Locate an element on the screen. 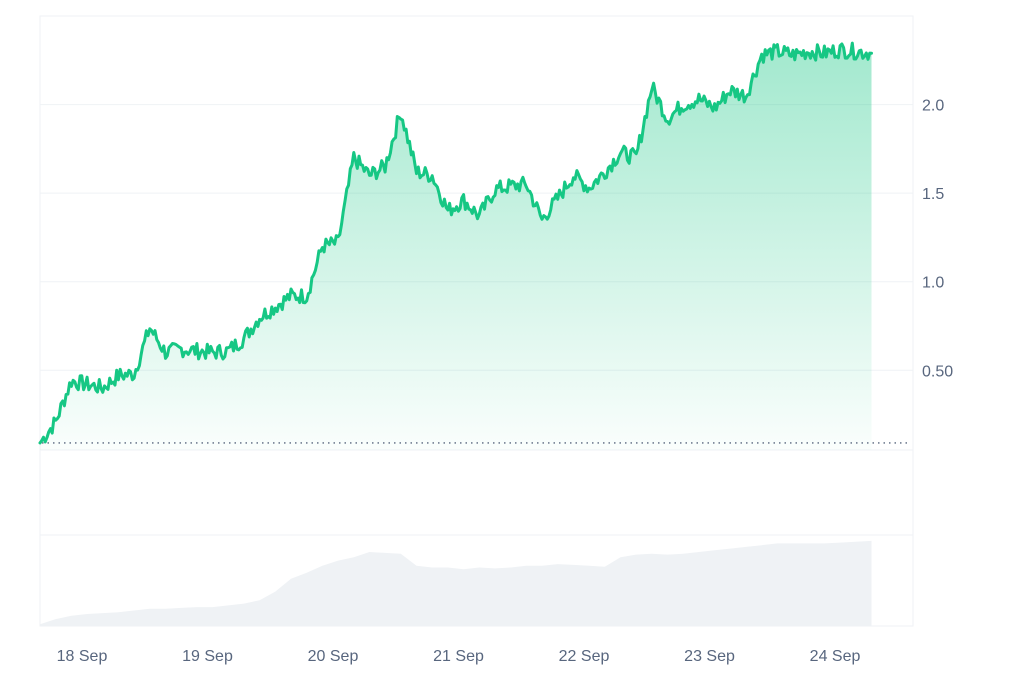  y-tick-label: 1.0 is located at coordinates (933, 283).